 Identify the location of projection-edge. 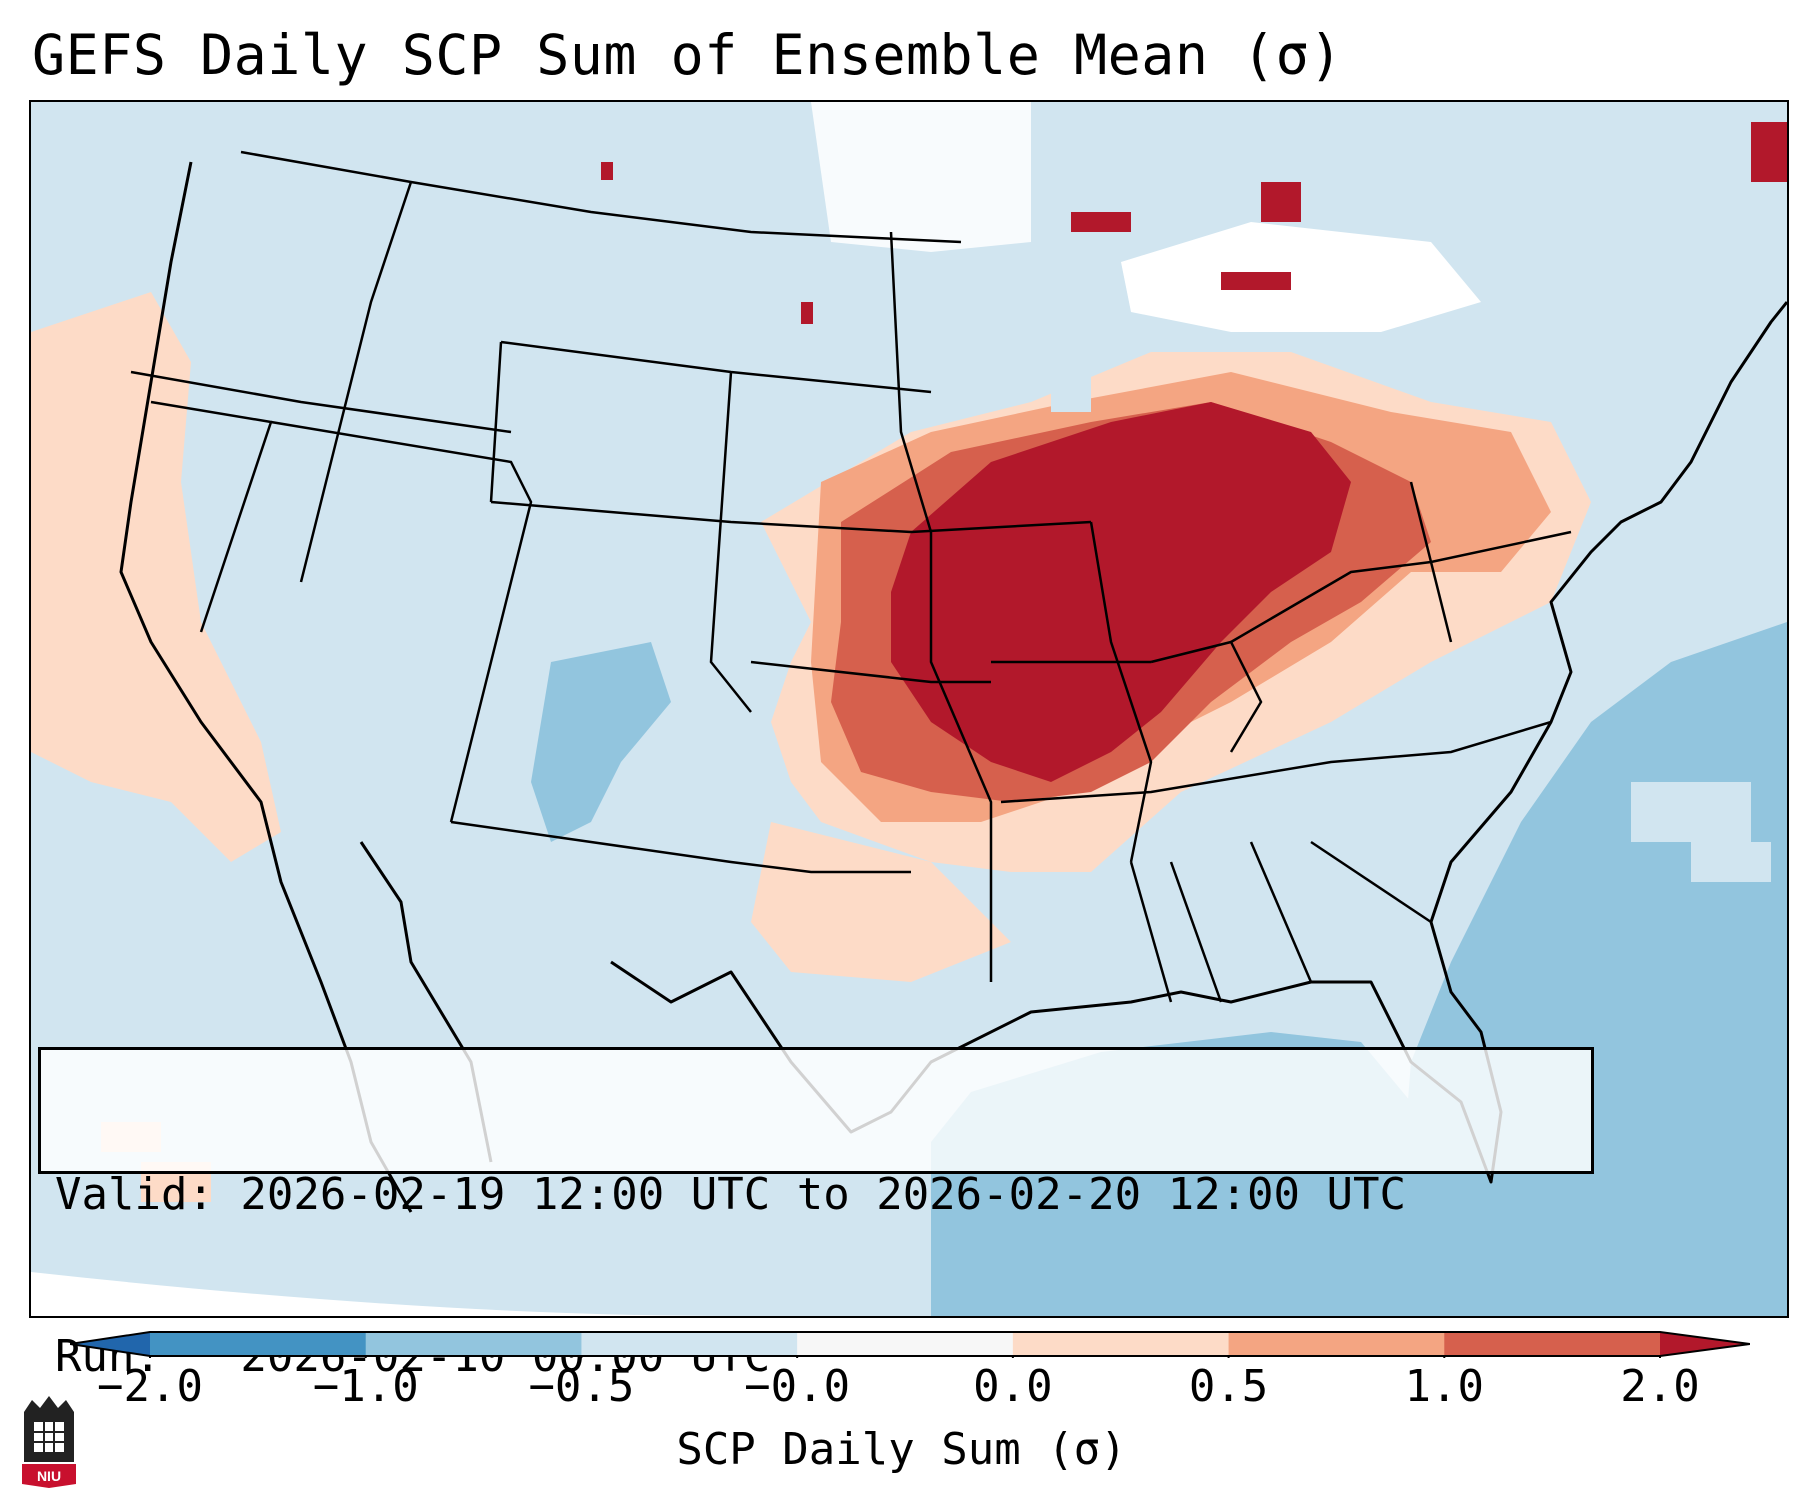
(381, 1294).